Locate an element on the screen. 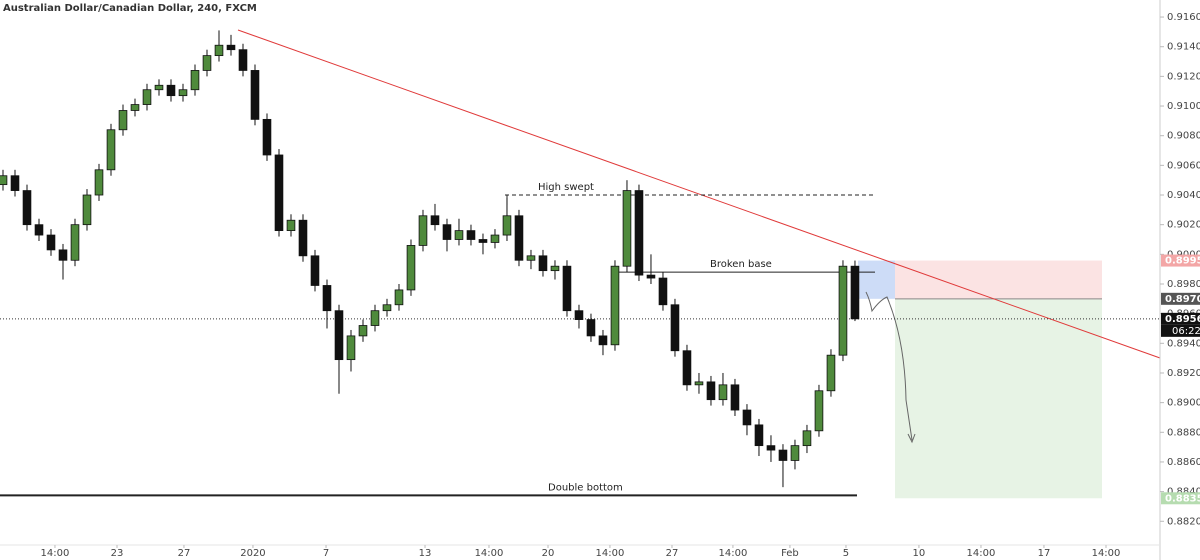 This screenshot has height=560, width=1200. last-price-label: 0.89565 is located at coordinates (1182, 319).